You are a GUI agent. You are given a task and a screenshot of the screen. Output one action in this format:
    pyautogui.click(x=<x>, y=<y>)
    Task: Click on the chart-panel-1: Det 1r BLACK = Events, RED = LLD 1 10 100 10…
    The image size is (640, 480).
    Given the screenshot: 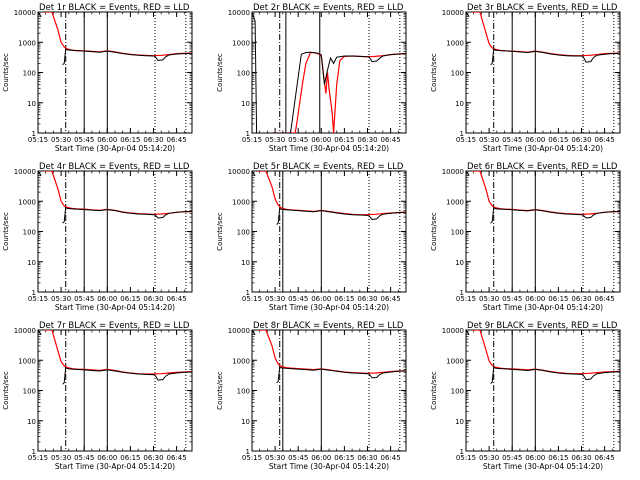 What is the action you would take?
    pyautogui.click(x=97, y=78)
    